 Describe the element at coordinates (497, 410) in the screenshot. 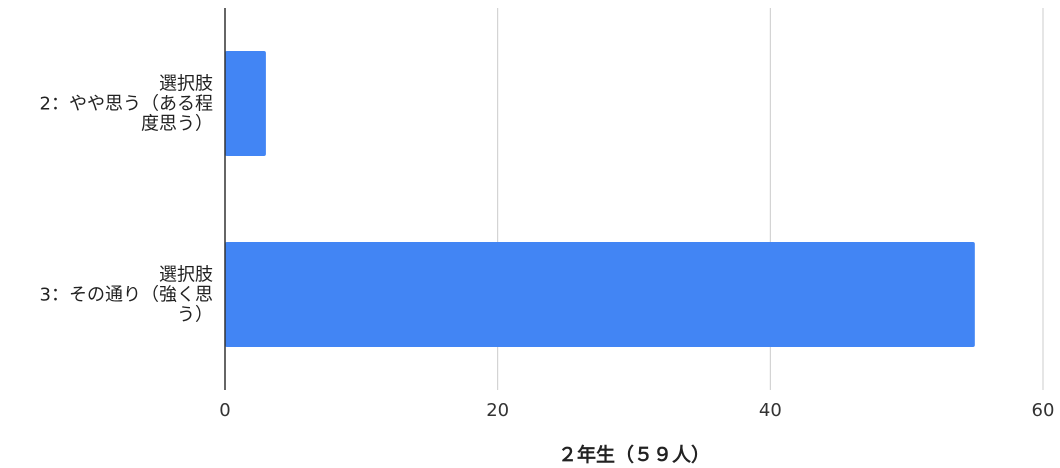

I see `x-tick-label: 20` at that location.